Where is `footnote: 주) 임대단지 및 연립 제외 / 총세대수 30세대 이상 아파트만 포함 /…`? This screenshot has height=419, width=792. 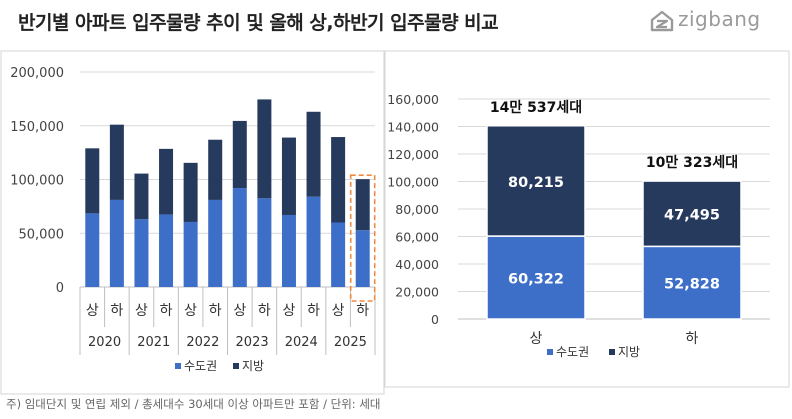 footnote: 주) 임대단지 및 연립 제외 / 총세대수 30세대 이상 아파트만 포함 /… is located at coordinates (193, 404).